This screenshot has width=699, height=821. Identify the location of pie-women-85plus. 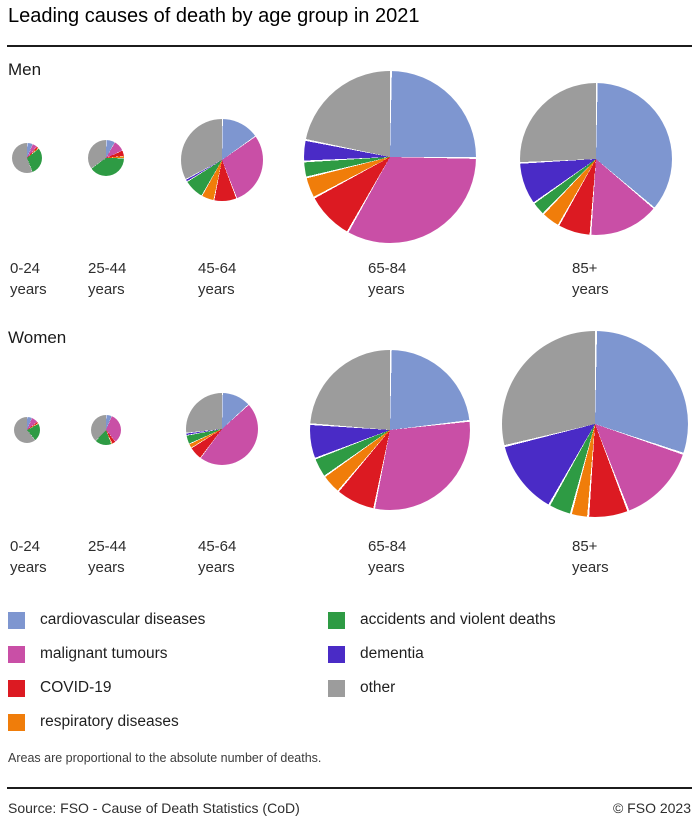
(595, 424).